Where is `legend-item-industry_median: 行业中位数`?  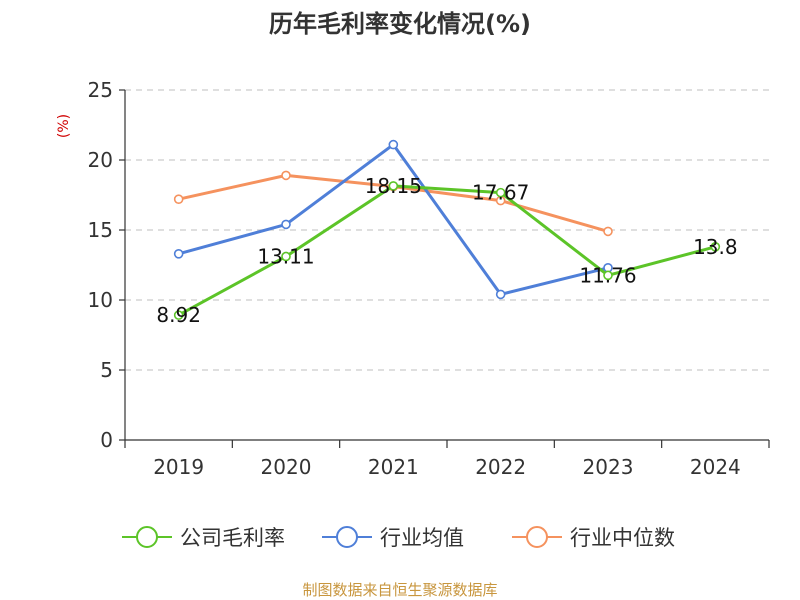 legend-item-industry_median: 行业中位数 is located at coordinates (593, 538).